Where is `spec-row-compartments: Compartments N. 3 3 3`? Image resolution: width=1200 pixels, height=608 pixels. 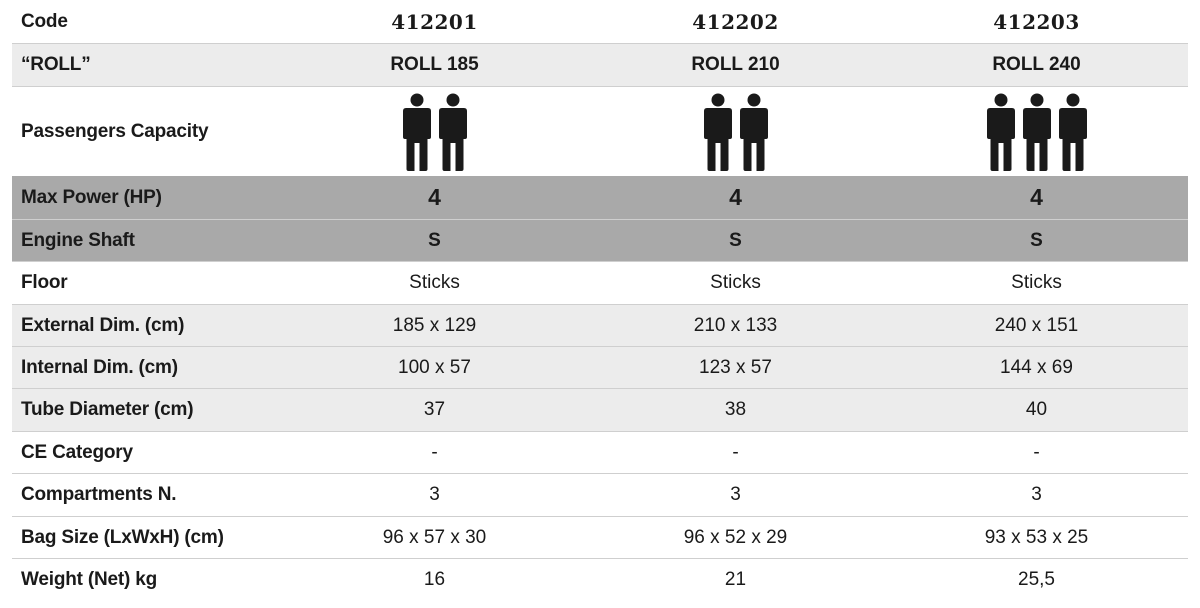
spec-row-compartments: Compartments N. 3 3 3 is located at coordinates (600, 495).